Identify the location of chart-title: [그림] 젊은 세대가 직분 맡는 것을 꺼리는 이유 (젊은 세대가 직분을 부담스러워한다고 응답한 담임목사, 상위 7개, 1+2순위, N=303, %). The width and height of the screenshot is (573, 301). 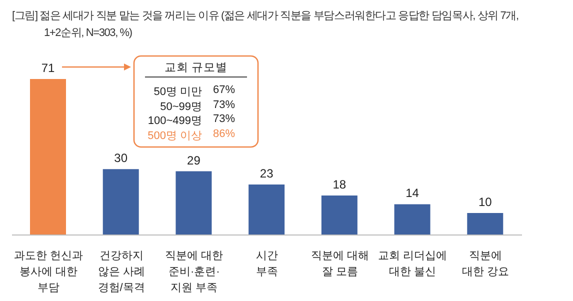
(266, 25).